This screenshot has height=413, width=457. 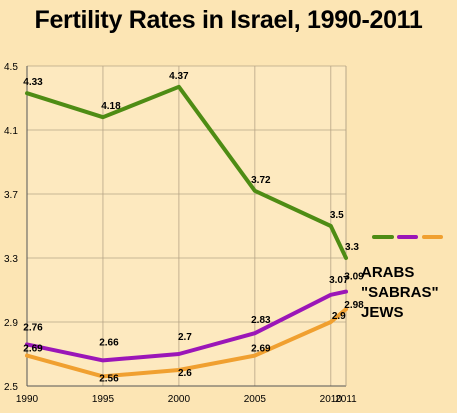 I want to click on legend-label: JEWS, so click(x=382, y=312).